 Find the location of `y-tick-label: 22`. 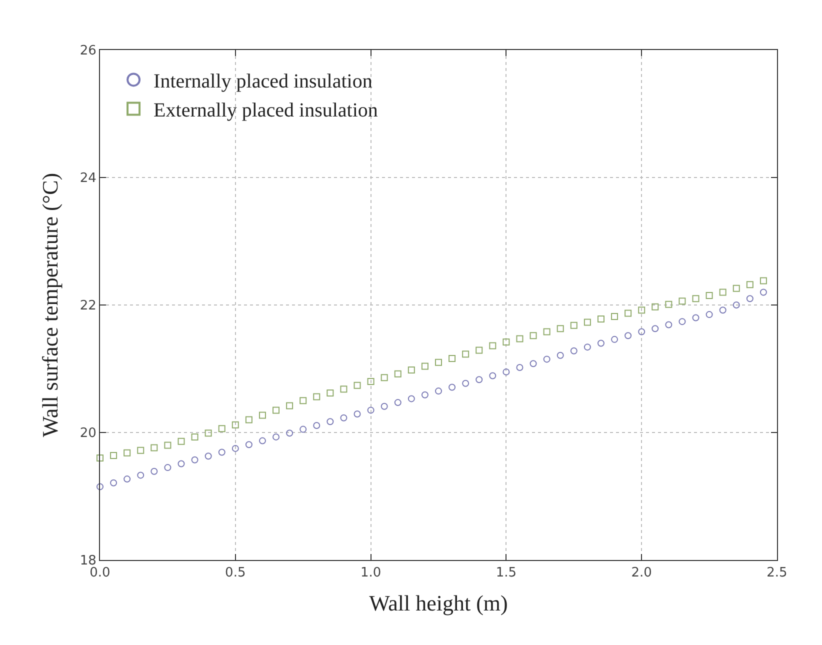

y-tick-label: 22 is located at coordinates (88, 306).